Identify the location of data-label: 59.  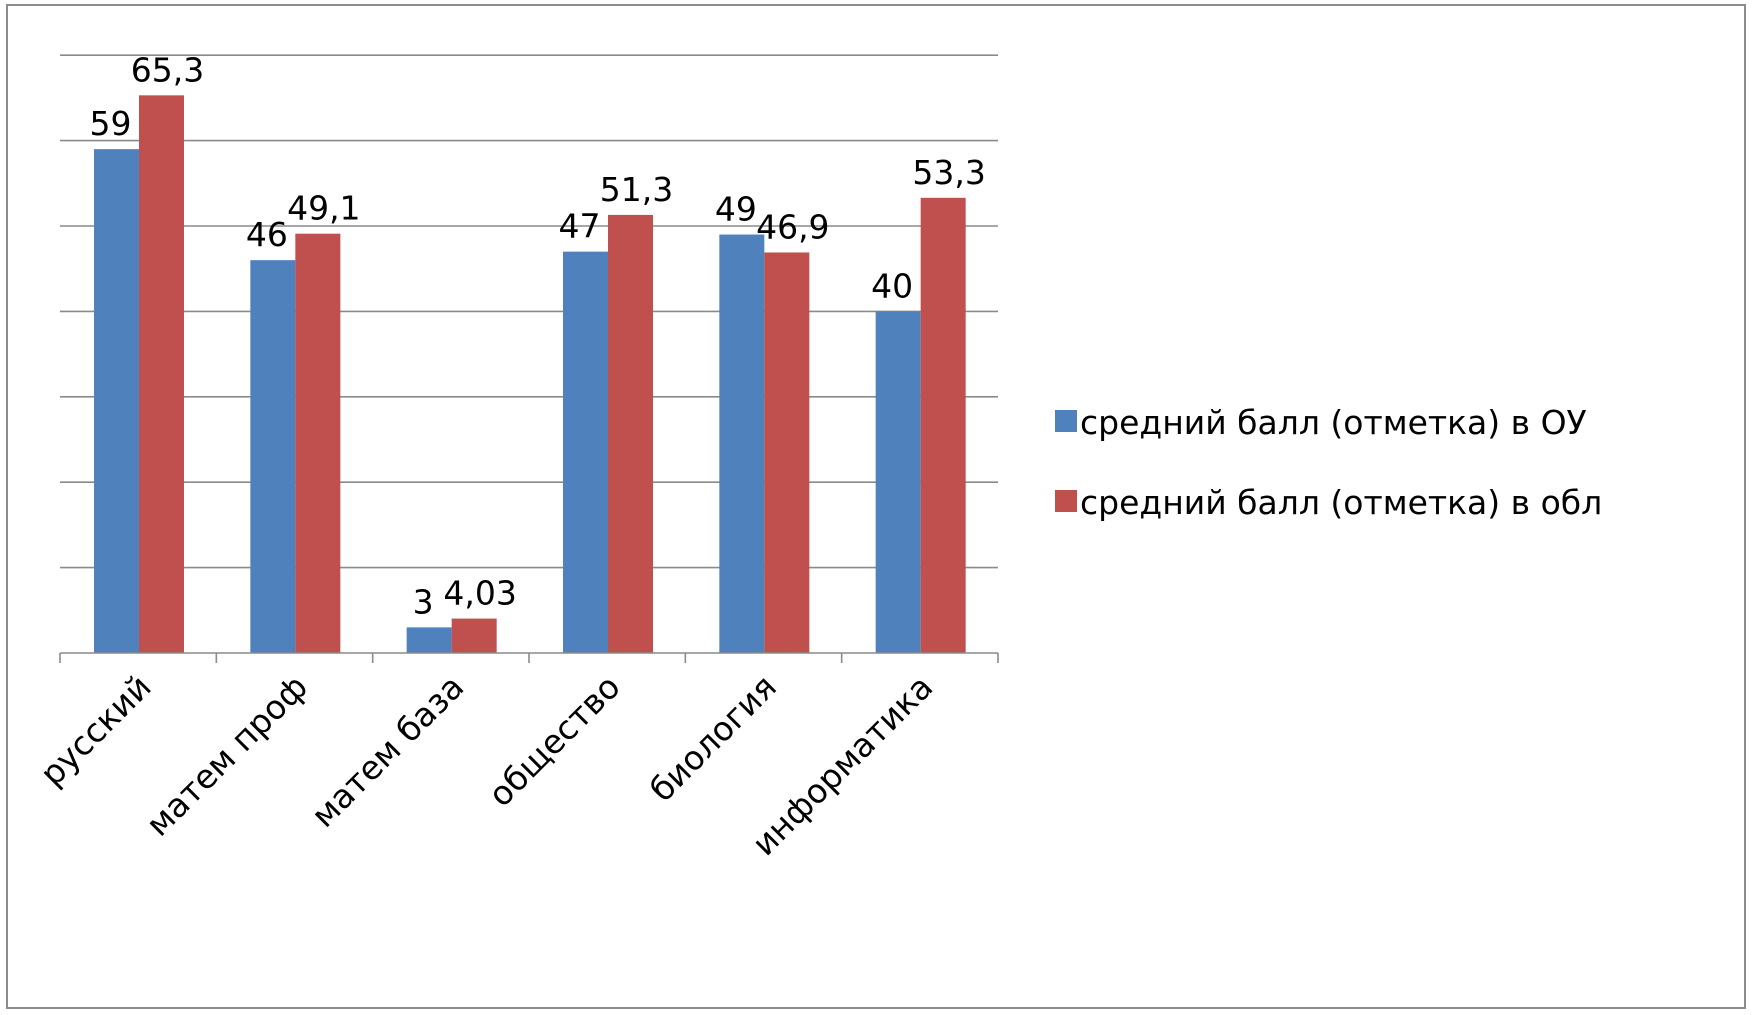
(111, 123).